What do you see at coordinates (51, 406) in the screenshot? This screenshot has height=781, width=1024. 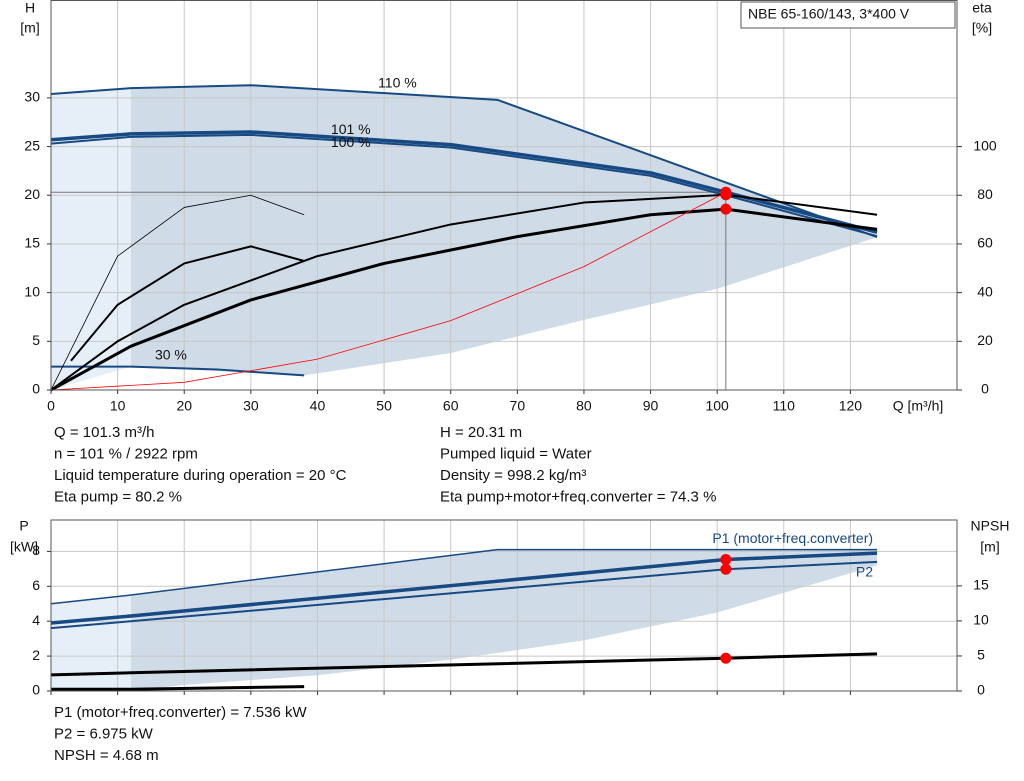 I see `x-tick-label: 0` at bounding box center [51, 406].